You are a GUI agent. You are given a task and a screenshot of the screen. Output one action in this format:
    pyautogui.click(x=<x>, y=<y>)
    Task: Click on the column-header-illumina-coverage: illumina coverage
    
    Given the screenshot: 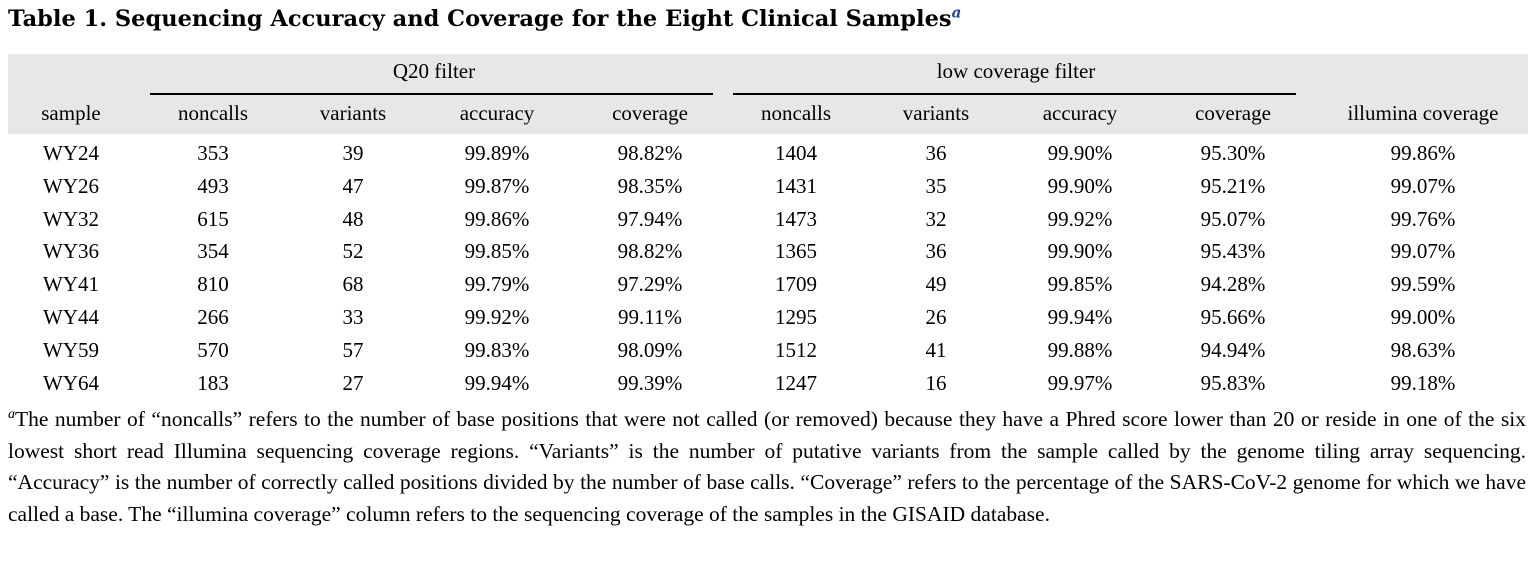 What is the action you would take?
    pyautogui.click(x=1423, y=113)
    